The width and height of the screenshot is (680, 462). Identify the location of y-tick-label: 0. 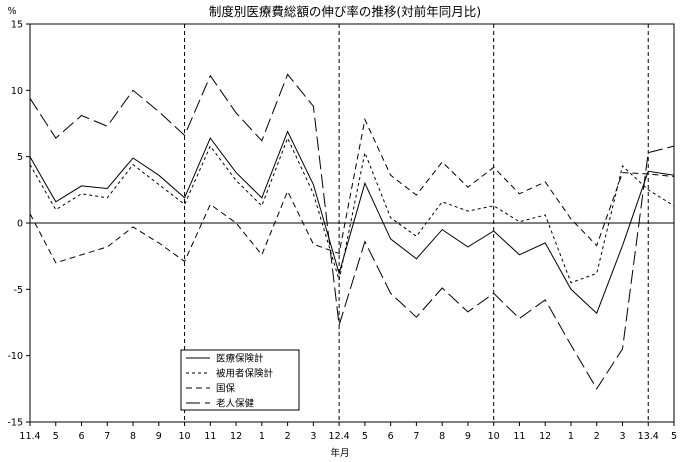
(20, 224).